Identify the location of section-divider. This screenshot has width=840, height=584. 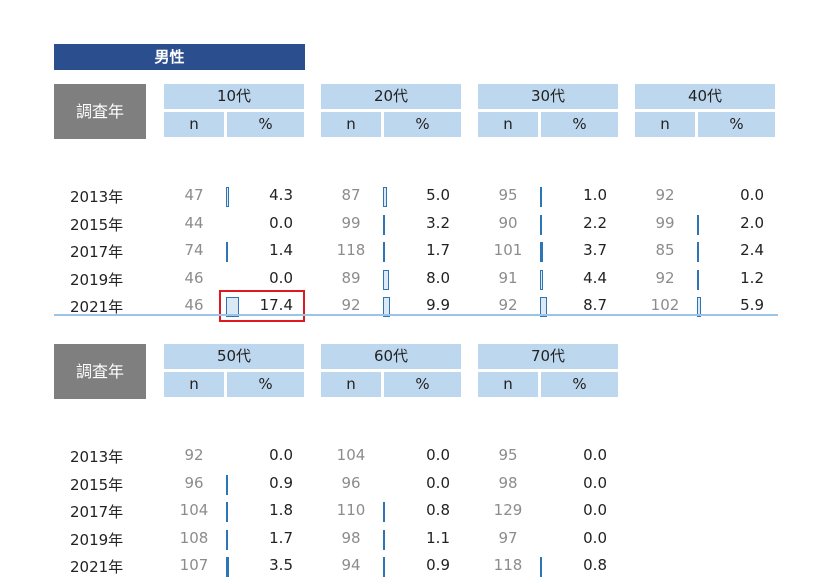
(416, 315).